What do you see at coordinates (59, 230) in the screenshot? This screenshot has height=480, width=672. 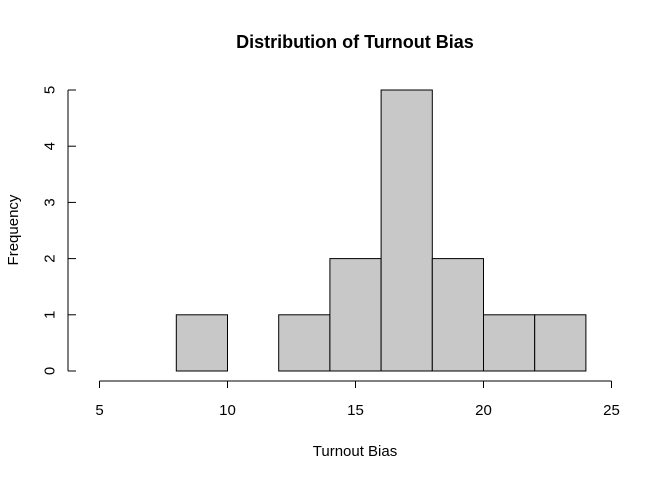 I see `y-axis: 0 1 2 3 4 5` at bounding box center [59, 230].